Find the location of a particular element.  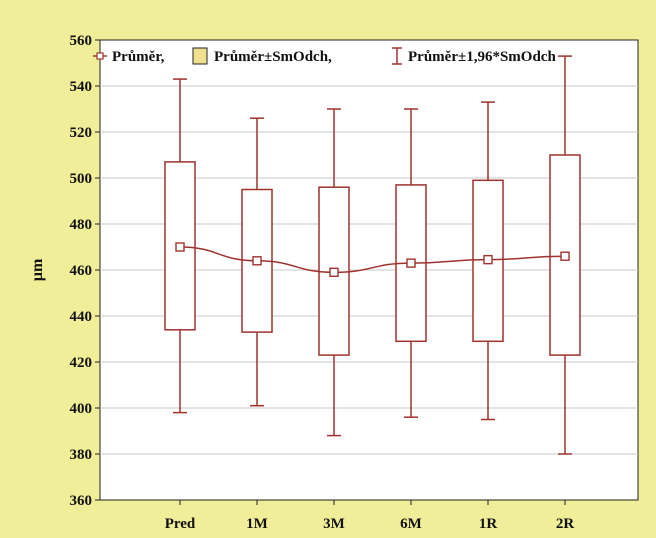

y-tick-label: 460 is located at coordinates (81, 271).